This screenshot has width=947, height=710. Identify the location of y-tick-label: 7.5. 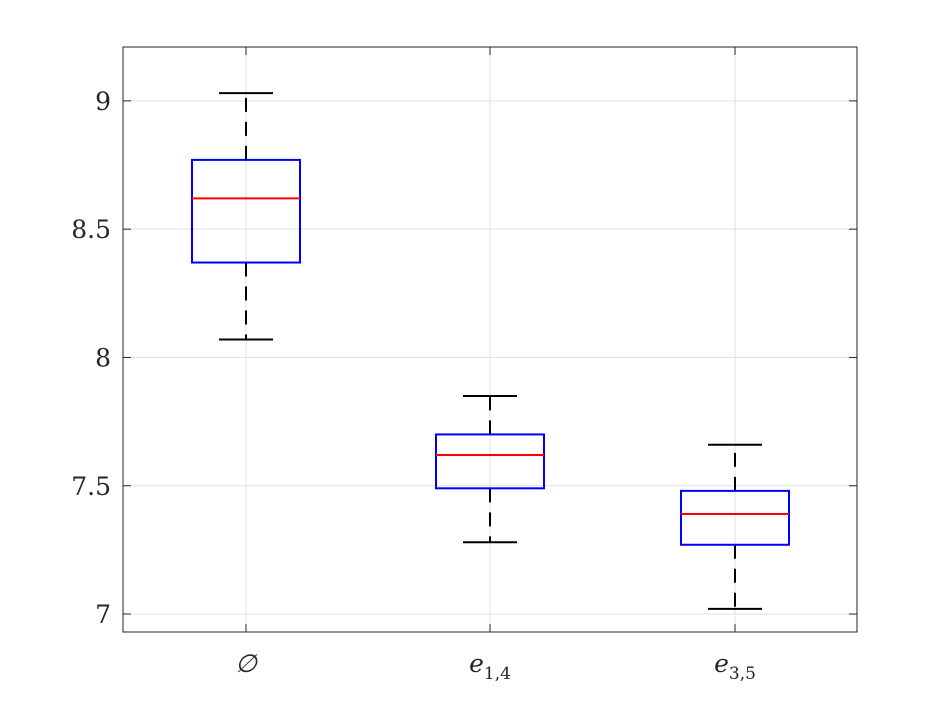
(91, 486).